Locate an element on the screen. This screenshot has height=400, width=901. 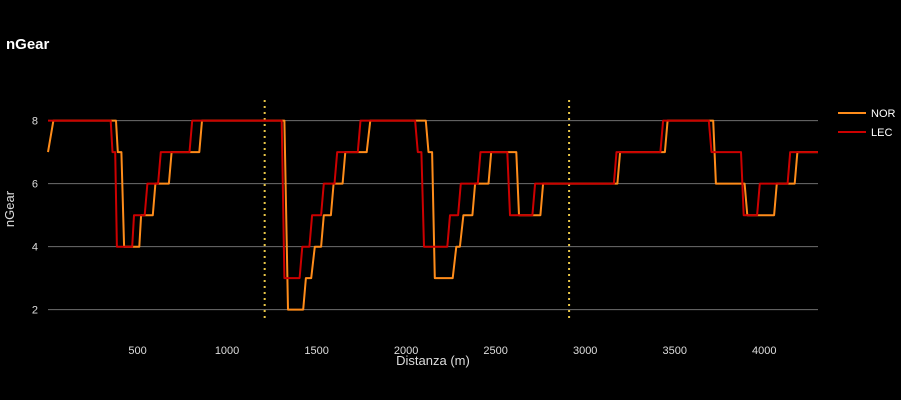
x-tick-label: 1000 is located at coordinates (227, 351).